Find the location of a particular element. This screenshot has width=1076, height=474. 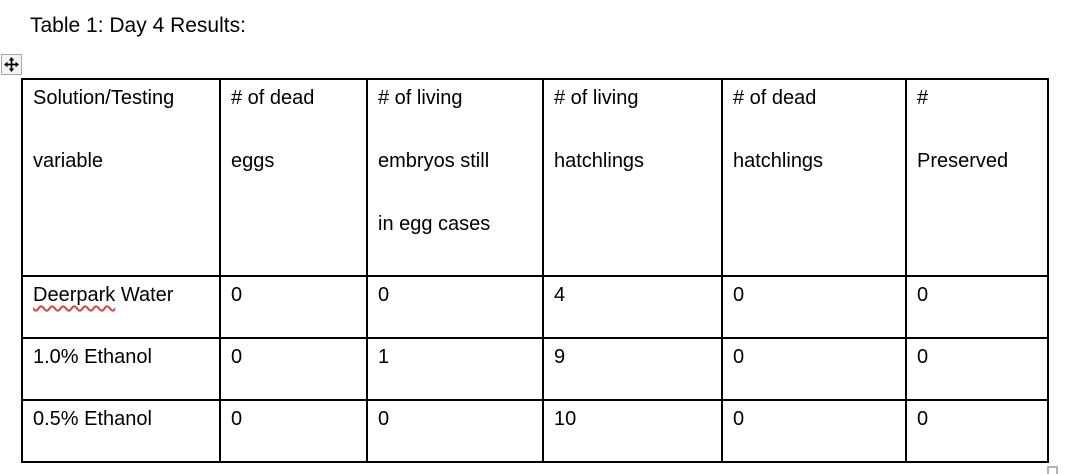

value-cell: 9 is located at coordinates (632, 369).